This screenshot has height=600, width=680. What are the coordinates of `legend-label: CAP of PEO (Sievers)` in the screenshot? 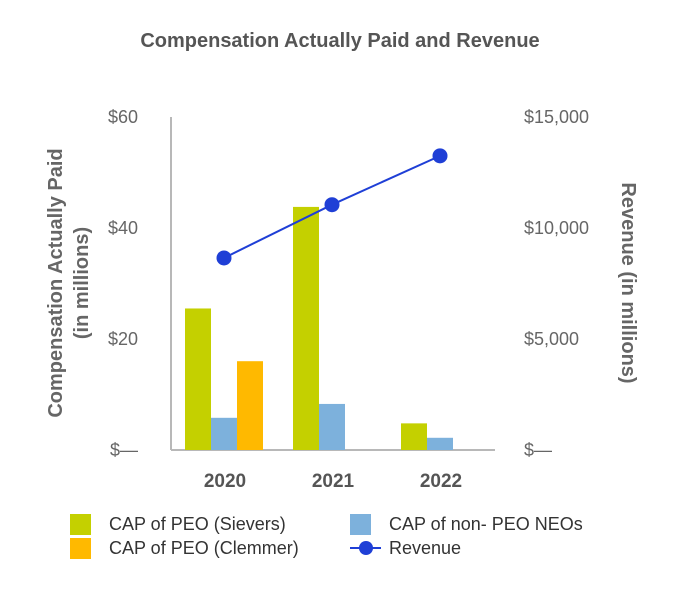 It's located at (197, 524).